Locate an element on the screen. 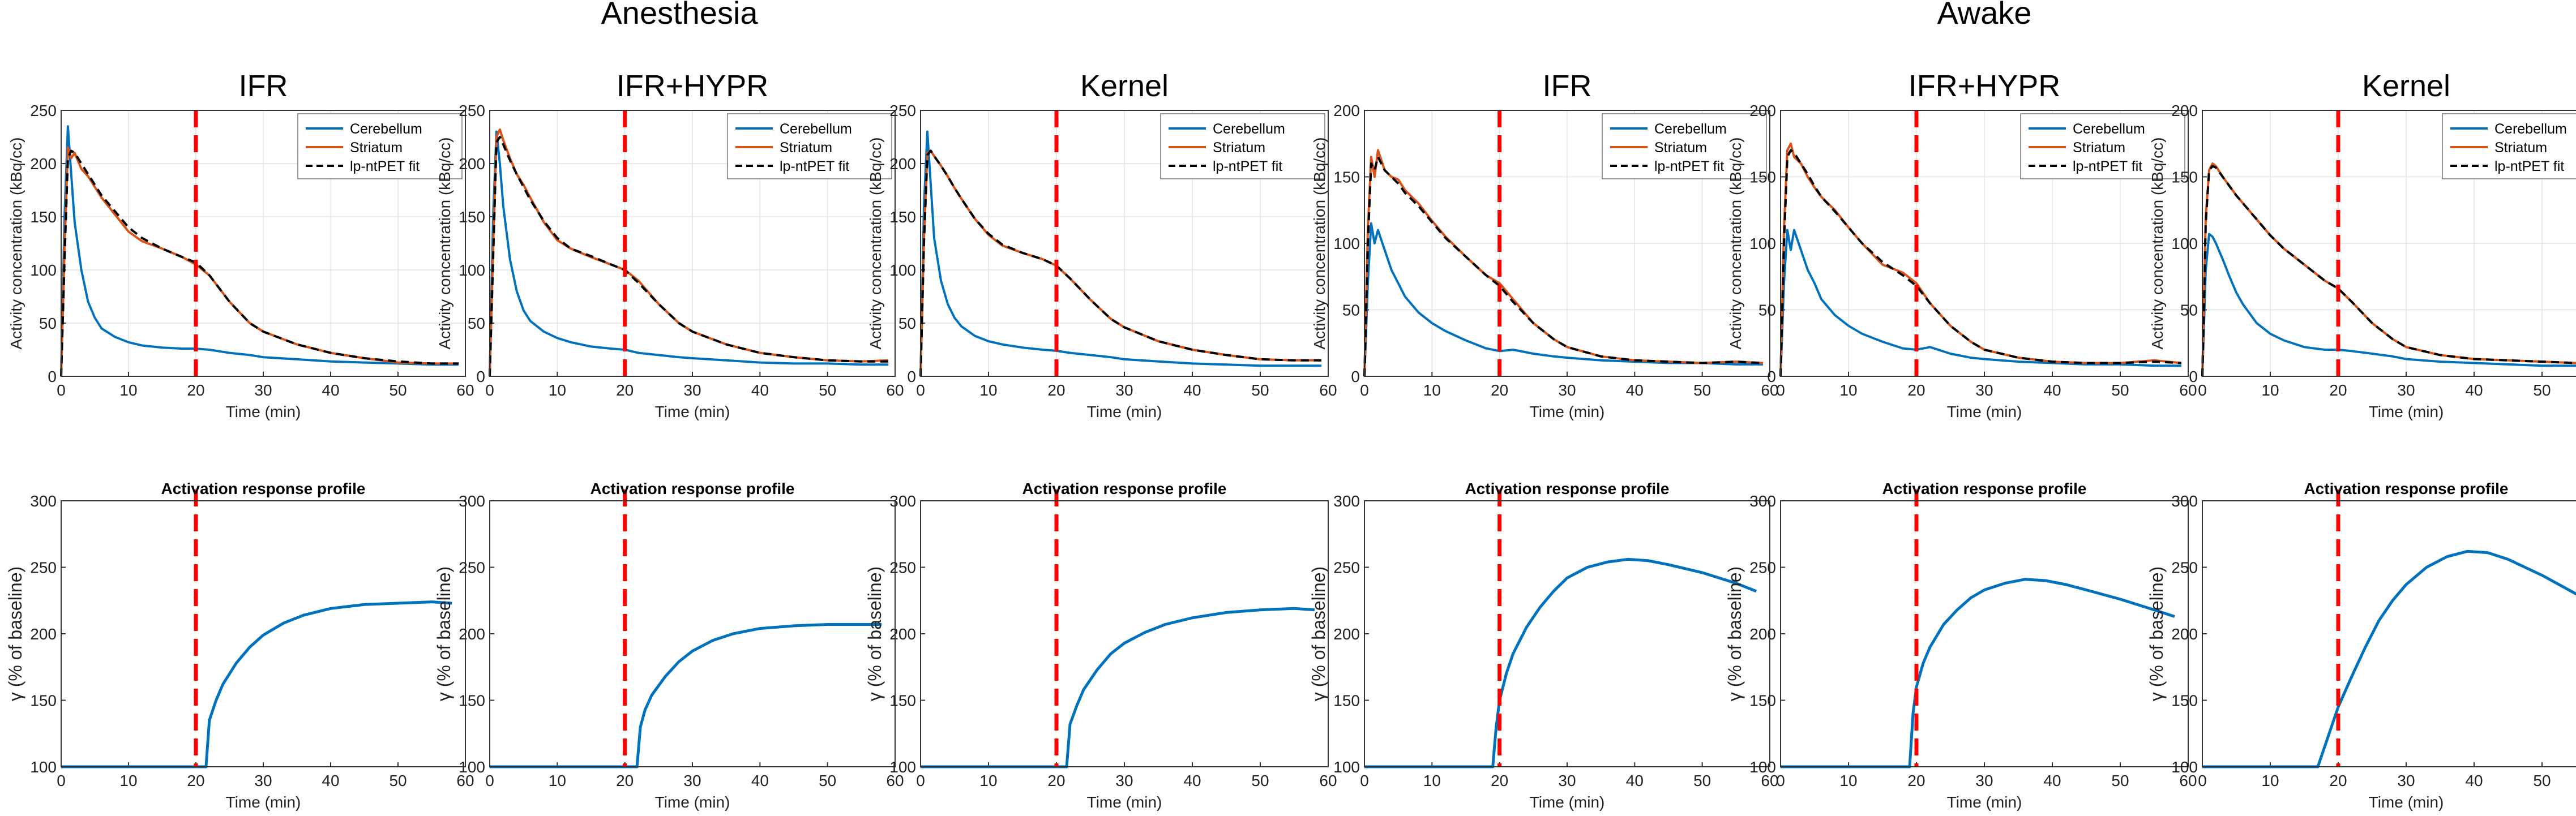  panel-title: IFR is located at coordinates (263, 86).